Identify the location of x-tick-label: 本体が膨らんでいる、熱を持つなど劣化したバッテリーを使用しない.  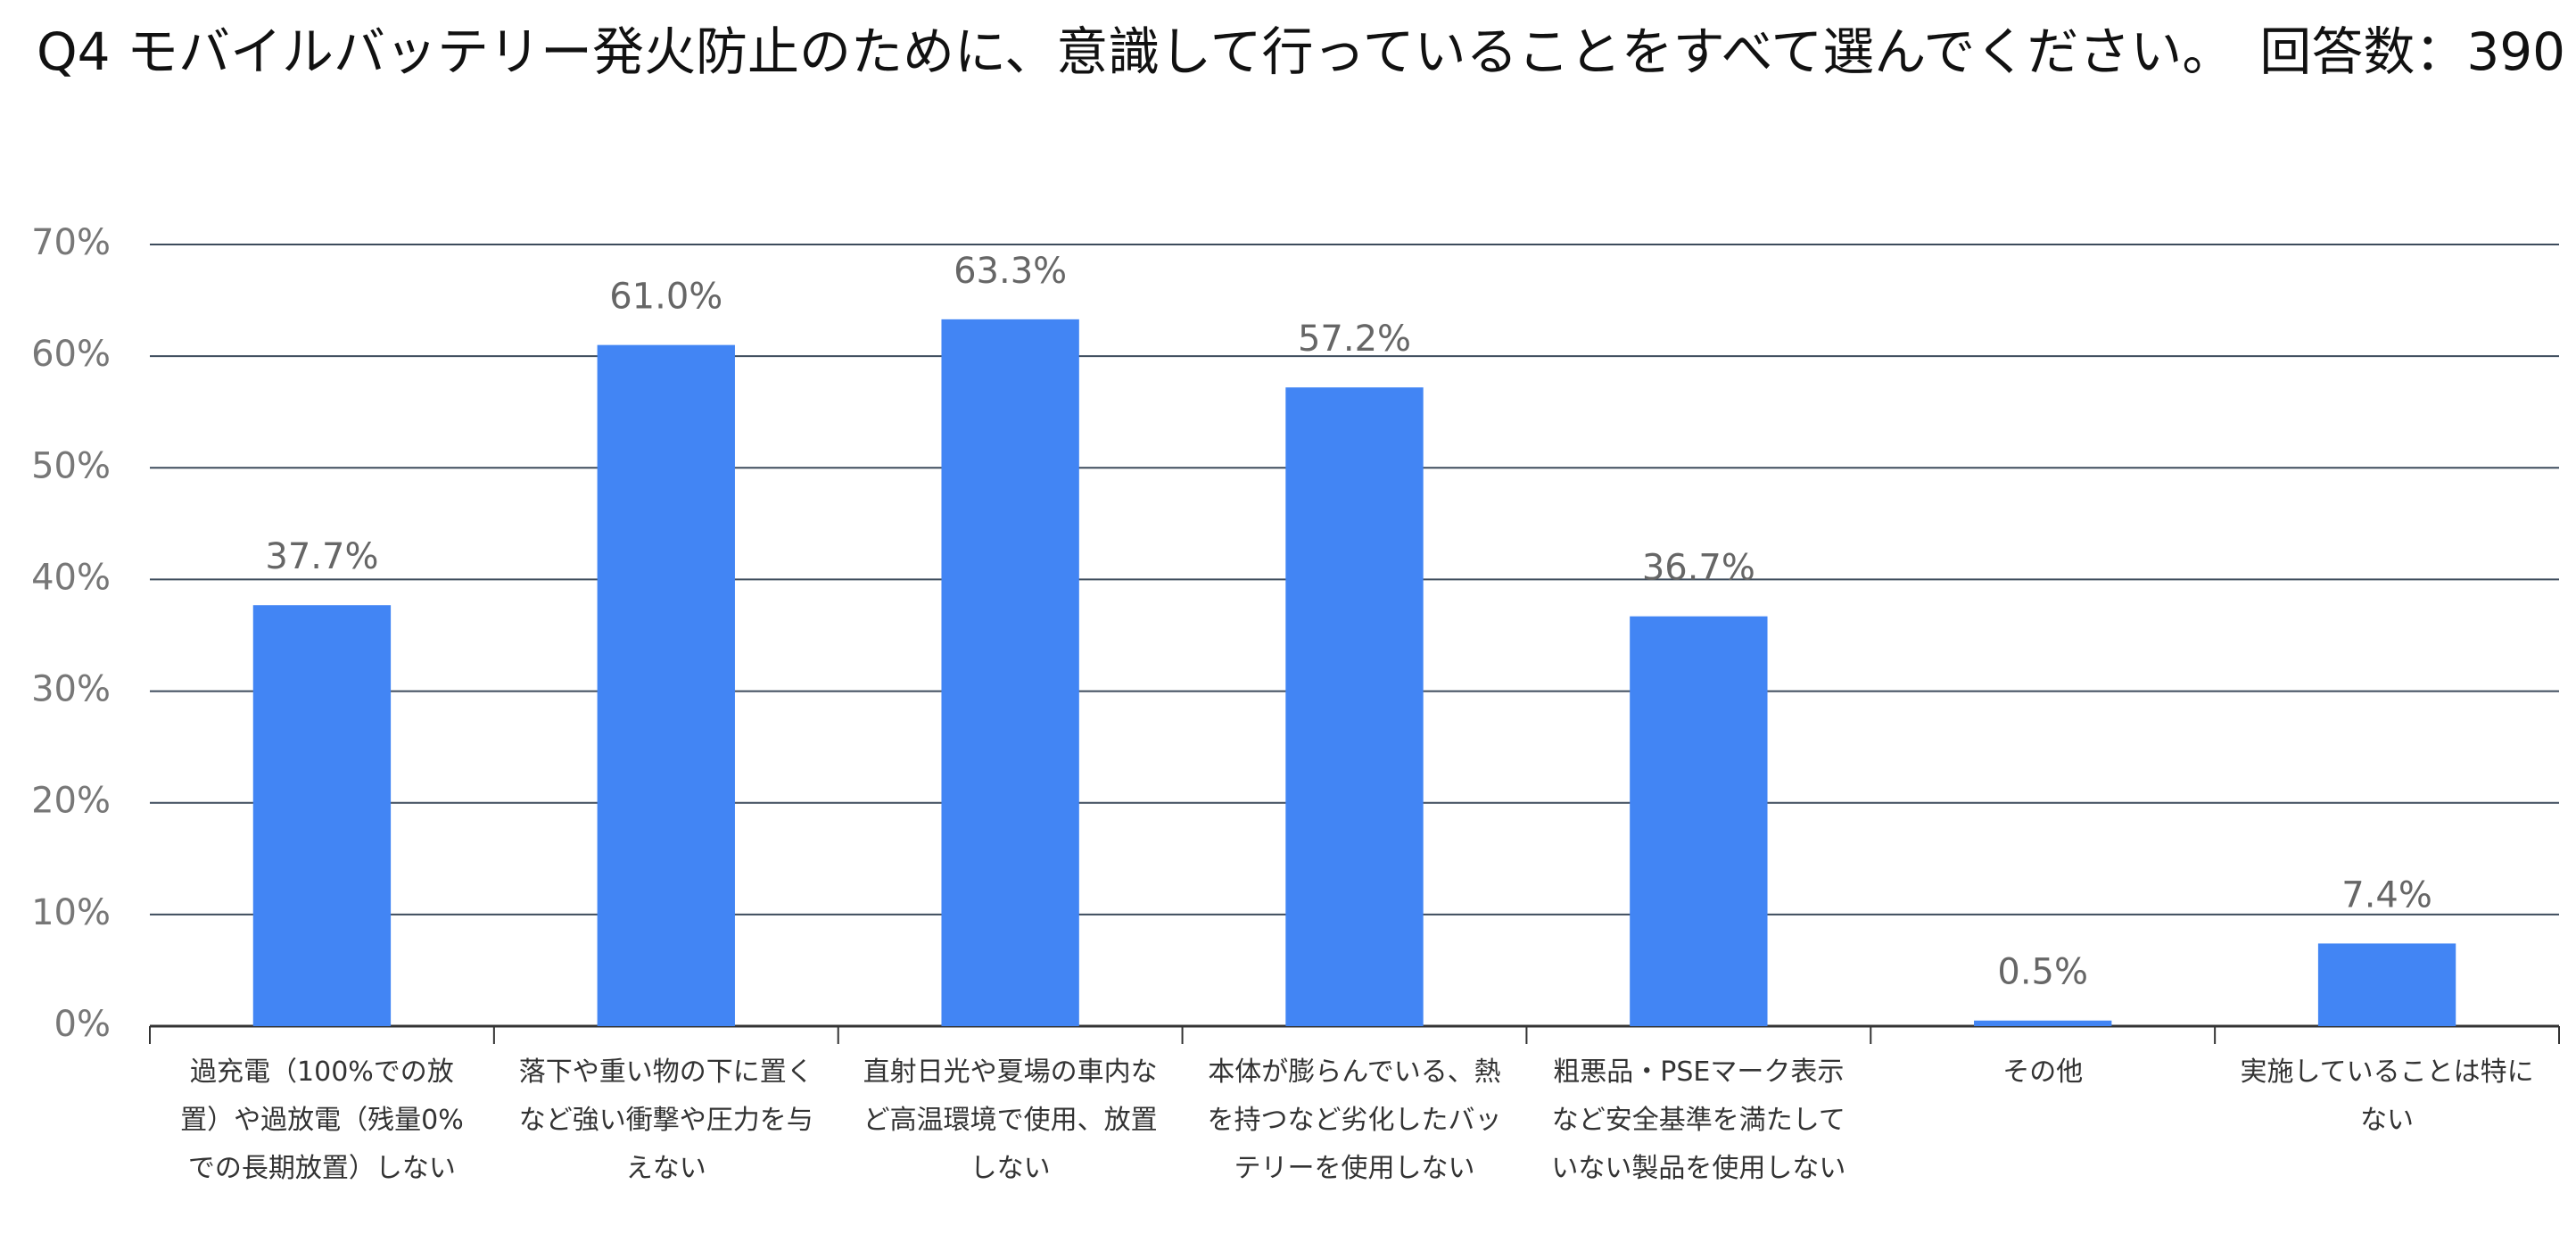
(1354, 1120).